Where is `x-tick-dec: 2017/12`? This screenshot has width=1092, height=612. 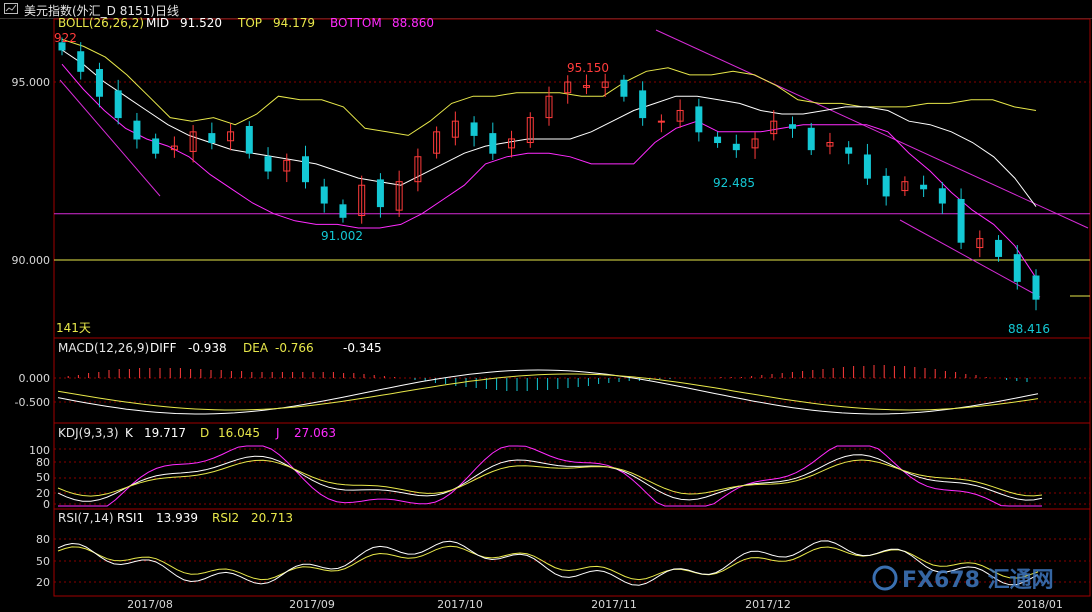 x-tick-dec: 2017/12 is located at coordinates (768, 604).